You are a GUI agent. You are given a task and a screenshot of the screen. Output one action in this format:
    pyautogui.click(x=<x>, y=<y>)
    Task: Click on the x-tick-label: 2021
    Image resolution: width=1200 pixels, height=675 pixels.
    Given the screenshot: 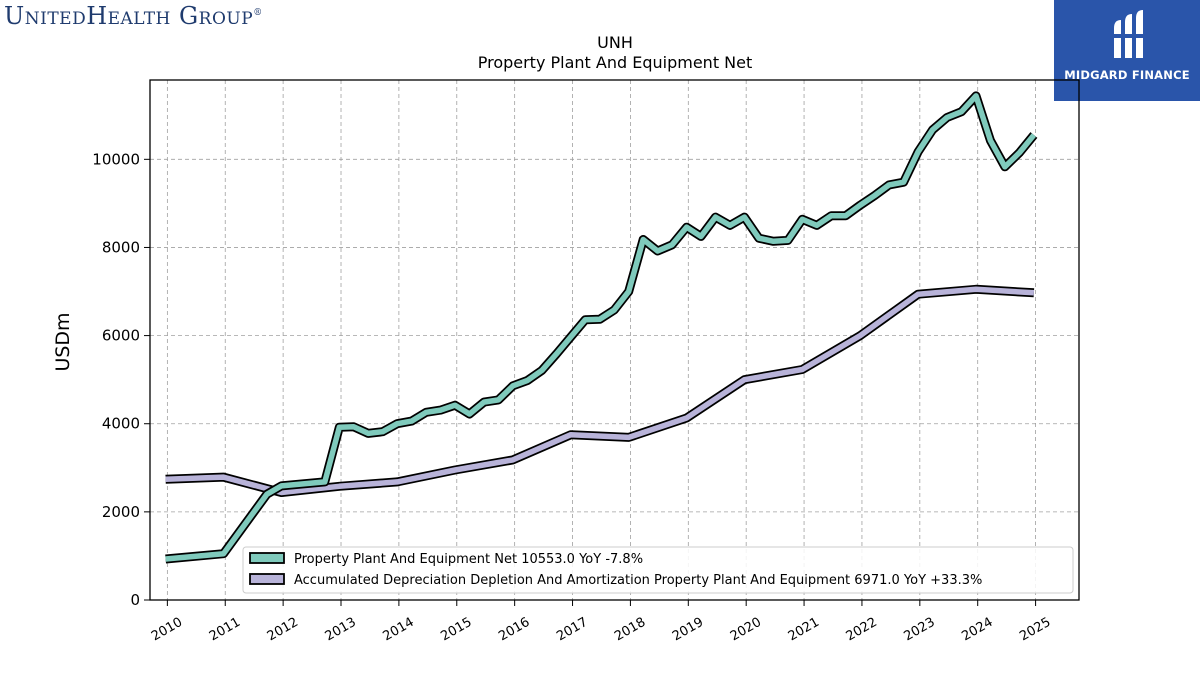 What is the action you would take?
    pyautogui.click(x=804, y=630)
    